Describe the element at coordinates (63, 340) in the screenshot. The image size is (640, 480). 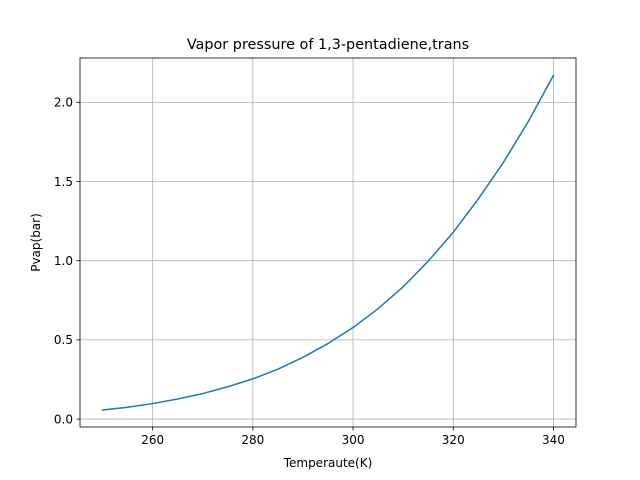
I see `y-tick-label: 0.5` at that location.